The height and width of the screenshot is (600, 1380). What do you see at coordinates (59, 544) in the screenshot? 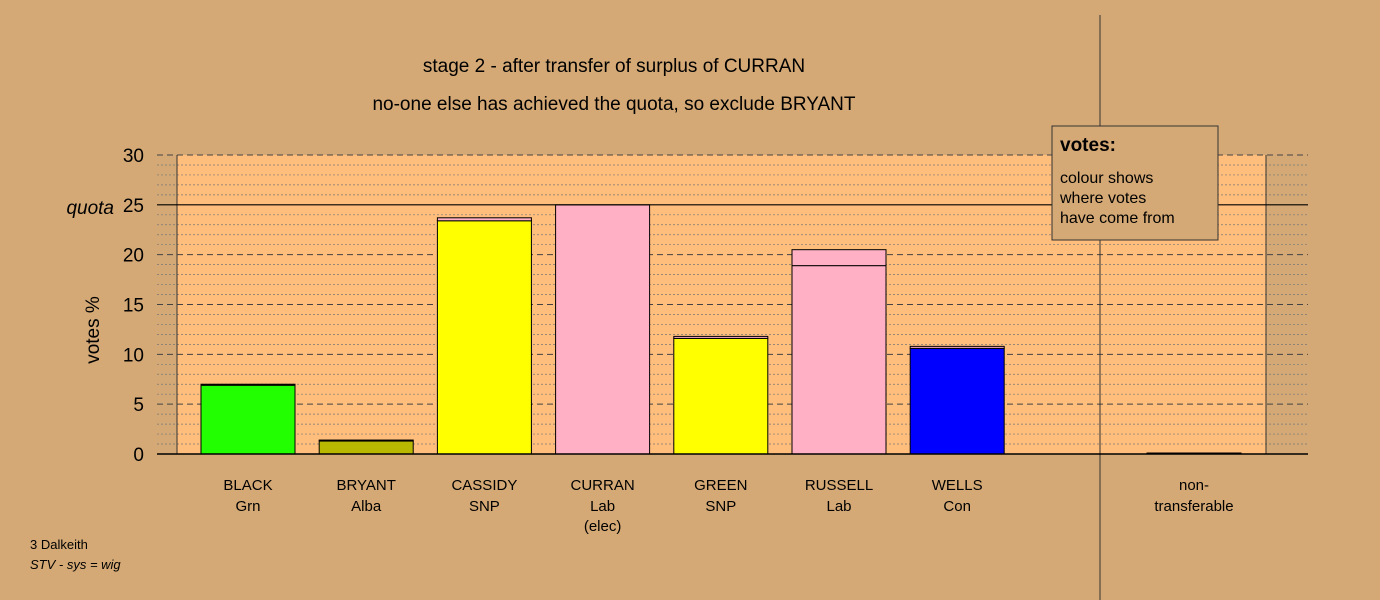
I see `constituency-label: 3 Dalkeith` at bounding box center [59, 544].